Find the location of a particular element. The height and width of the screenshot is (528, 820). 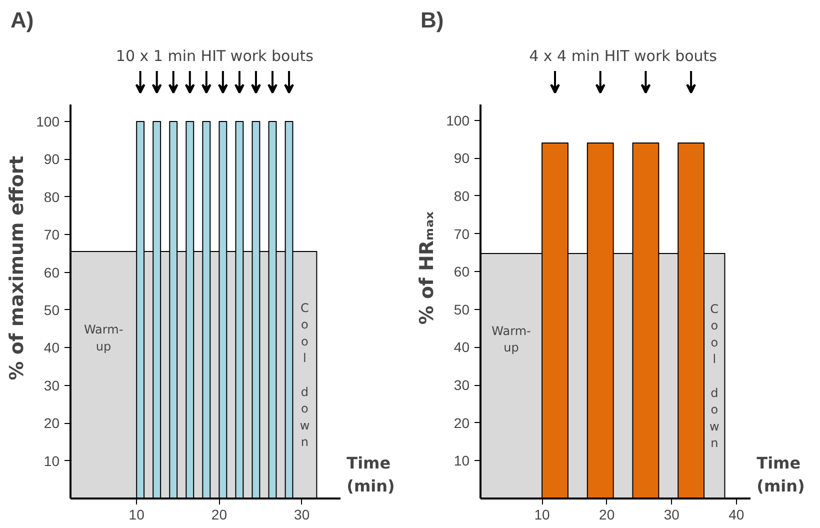

chart-subtitle: 10 x 1 min HIT work bouts is located at coordinates (215, 56).